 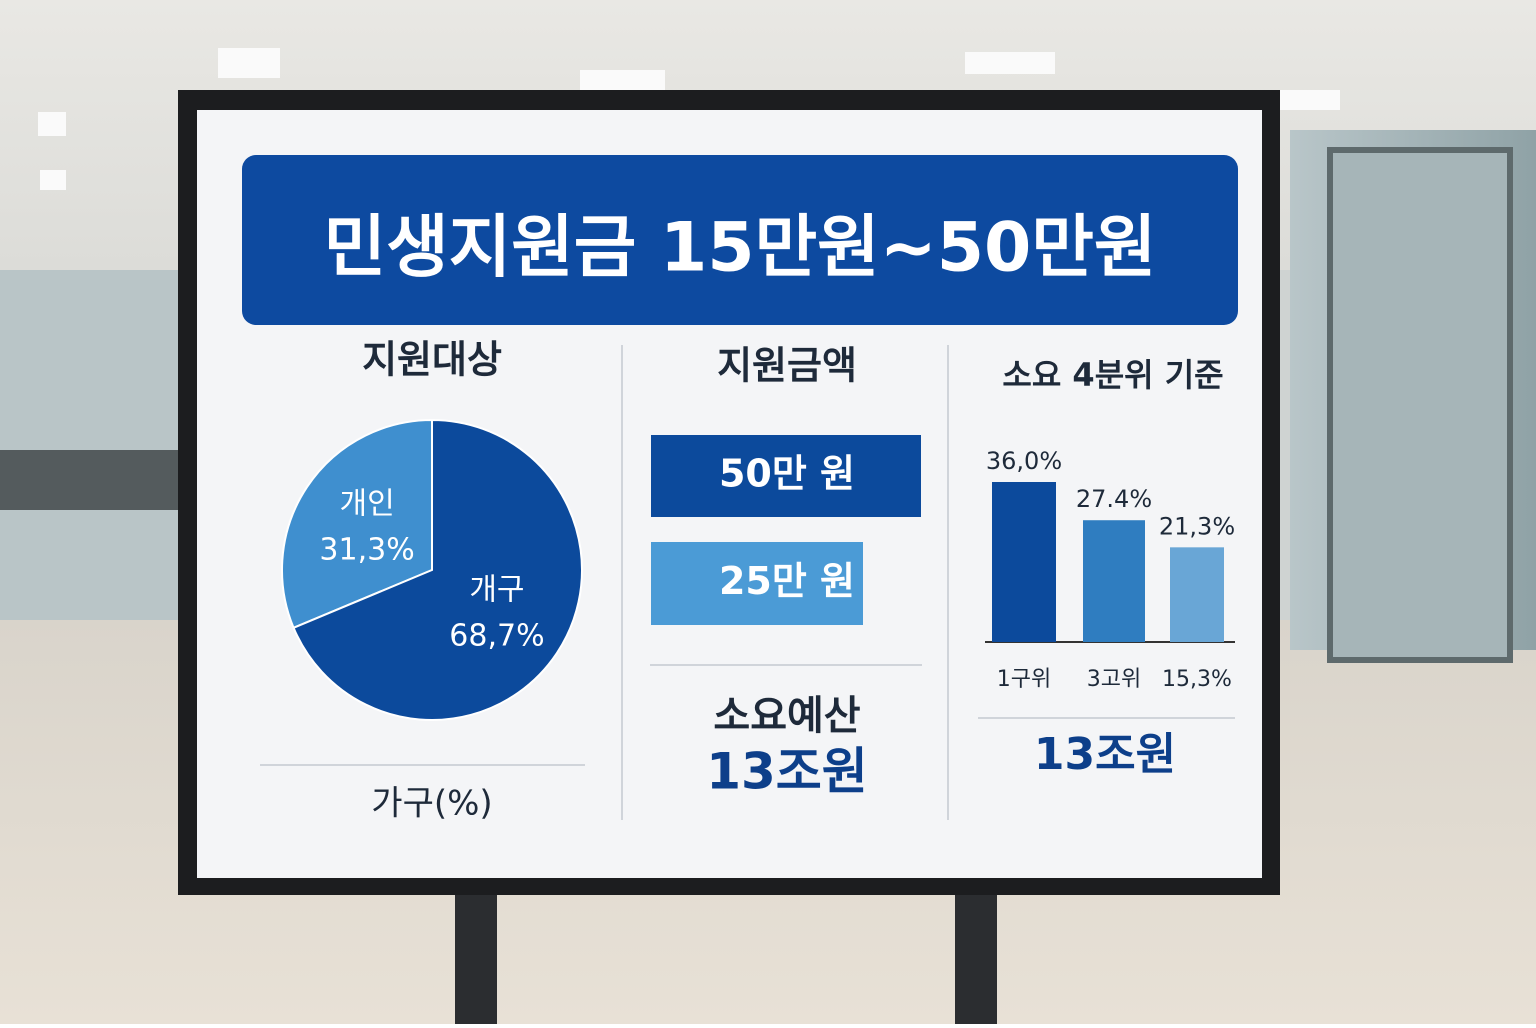 What do you see at coordinates (787, 366) in the screenshot?
I see `amount-title: 지원금액` at bounding box center [787, 366].